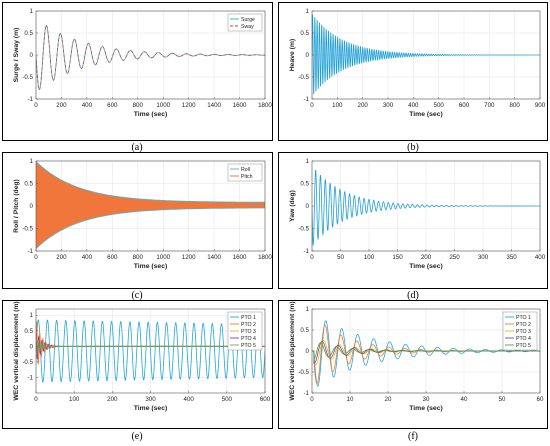 The image size is (550, 446). Describe the element at coordinates (16, 55) in the screenshot. I see `y-axis-label: Surge / Sway (m)` at that location.